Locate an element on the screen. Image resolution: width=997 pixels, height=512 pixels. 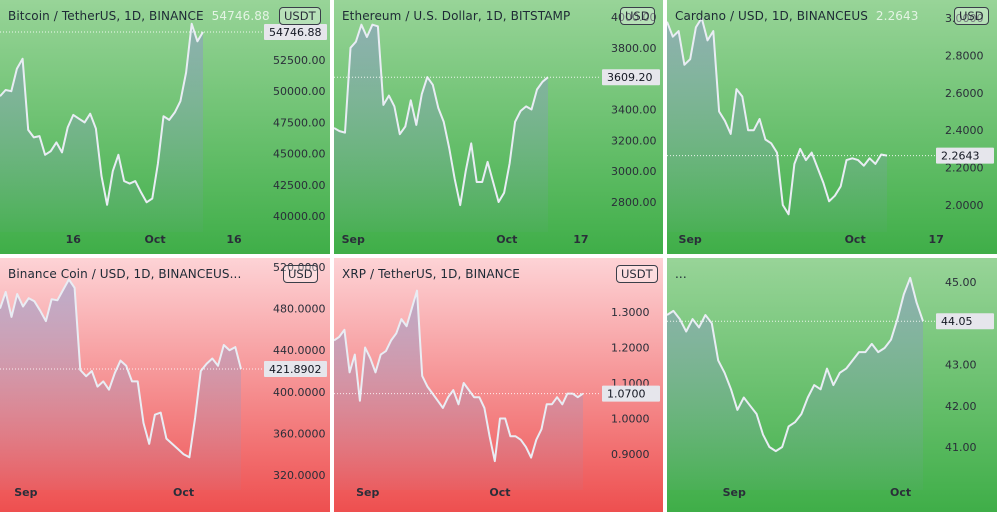
chart-title-text: Ethereum / U.S. Dollar, 1D, BITSTAMP is located at coordinates (456, 16).